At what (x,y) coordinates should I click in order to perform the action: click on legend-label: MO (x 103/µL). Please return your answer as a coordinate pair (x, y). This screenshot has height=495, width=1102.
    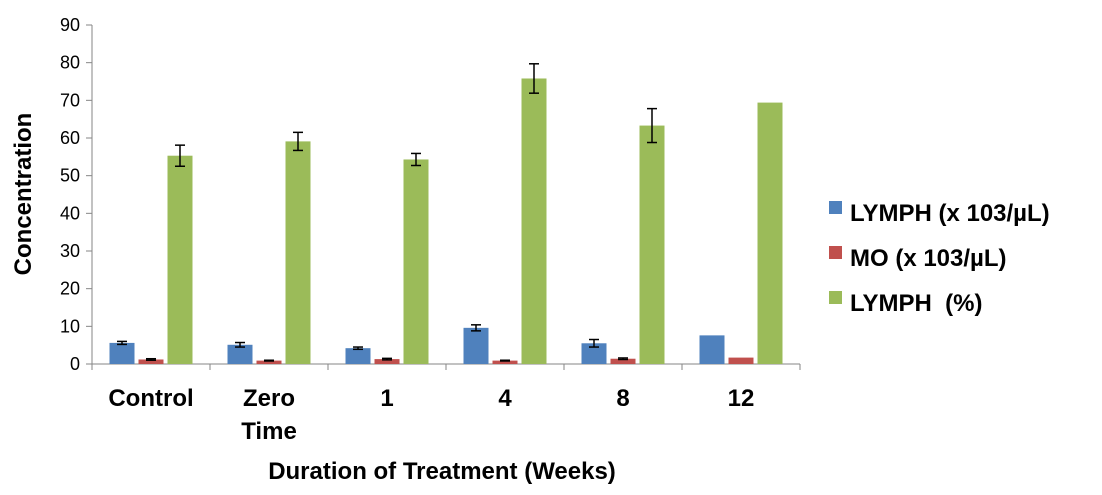
    Looking at the image, I should click on (928, 258).